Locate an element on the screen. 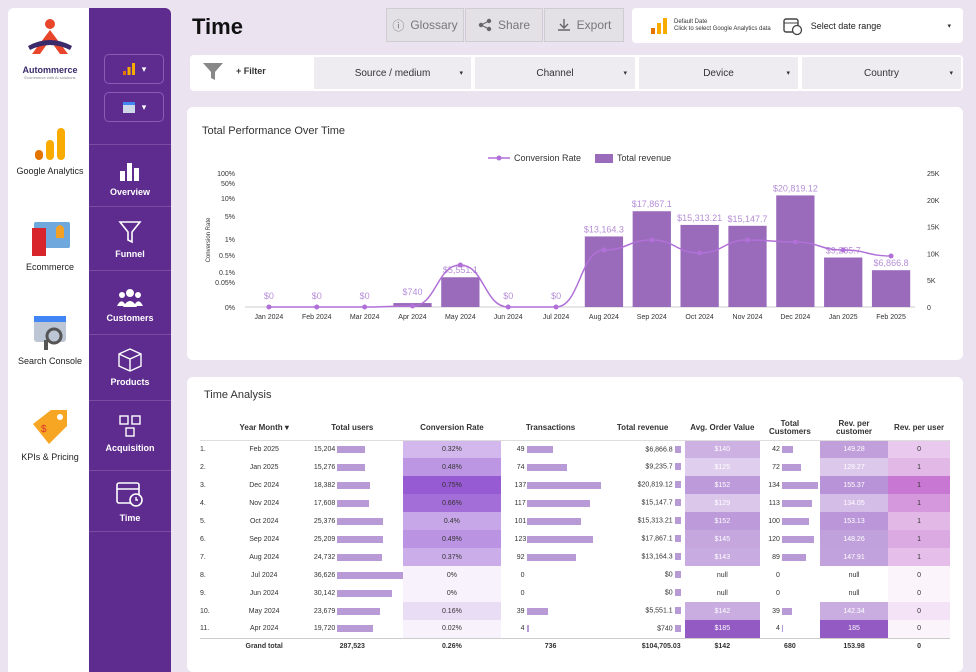  filter-source-medium: Source / medium ▾ is located at coordinates (393, 73).